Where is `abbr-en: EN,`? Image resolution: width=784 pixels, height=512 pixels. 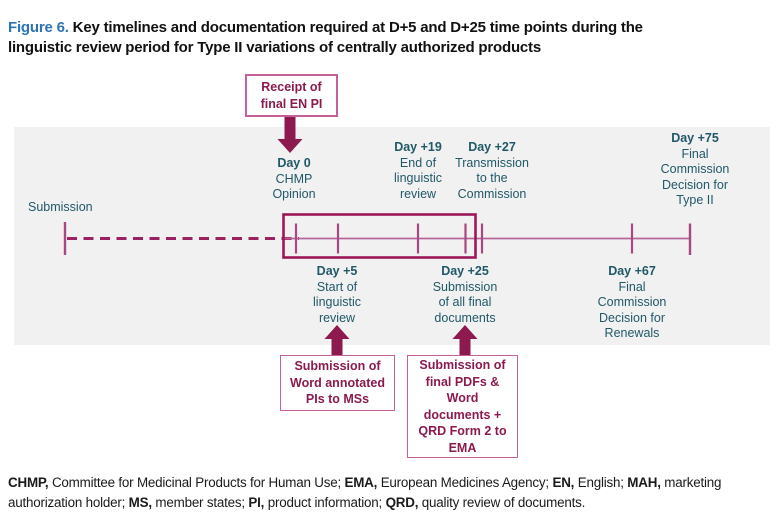
abbr-en: EN, is located at coordinates (563, 483).